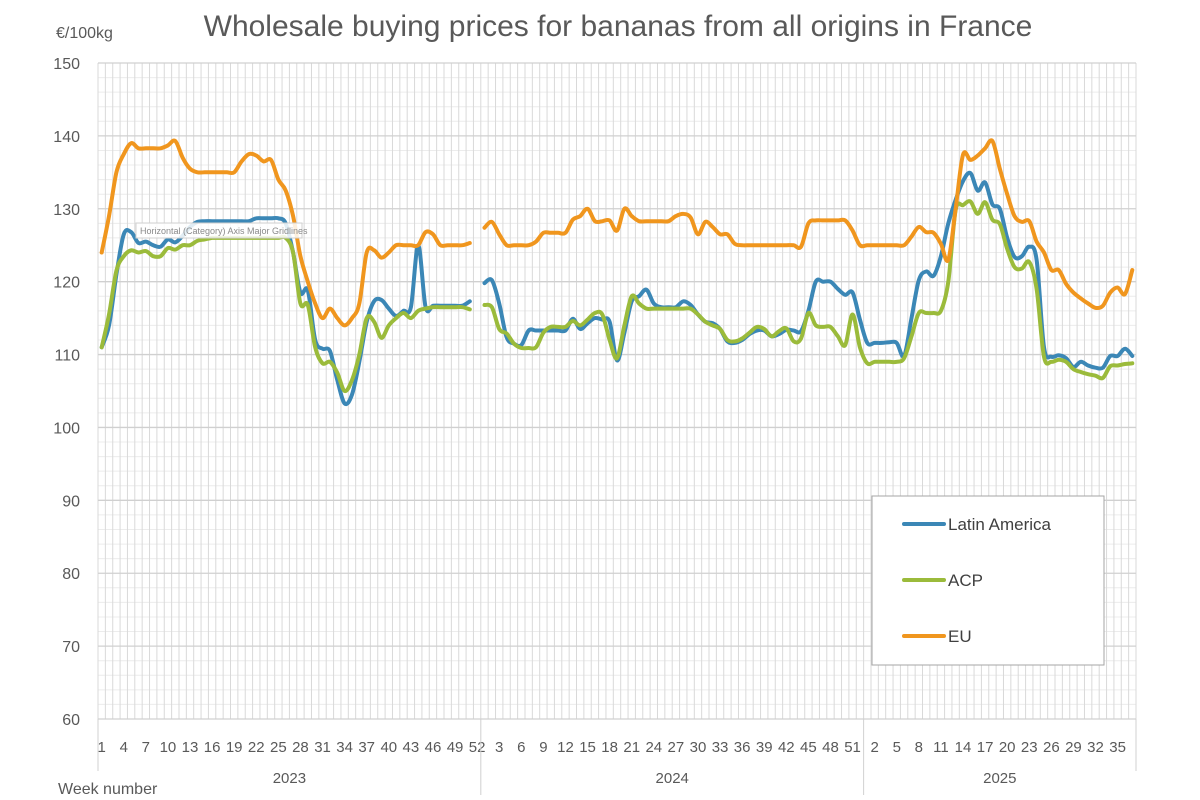  I want to click on y-tick-label: 120, so click(66, 283).